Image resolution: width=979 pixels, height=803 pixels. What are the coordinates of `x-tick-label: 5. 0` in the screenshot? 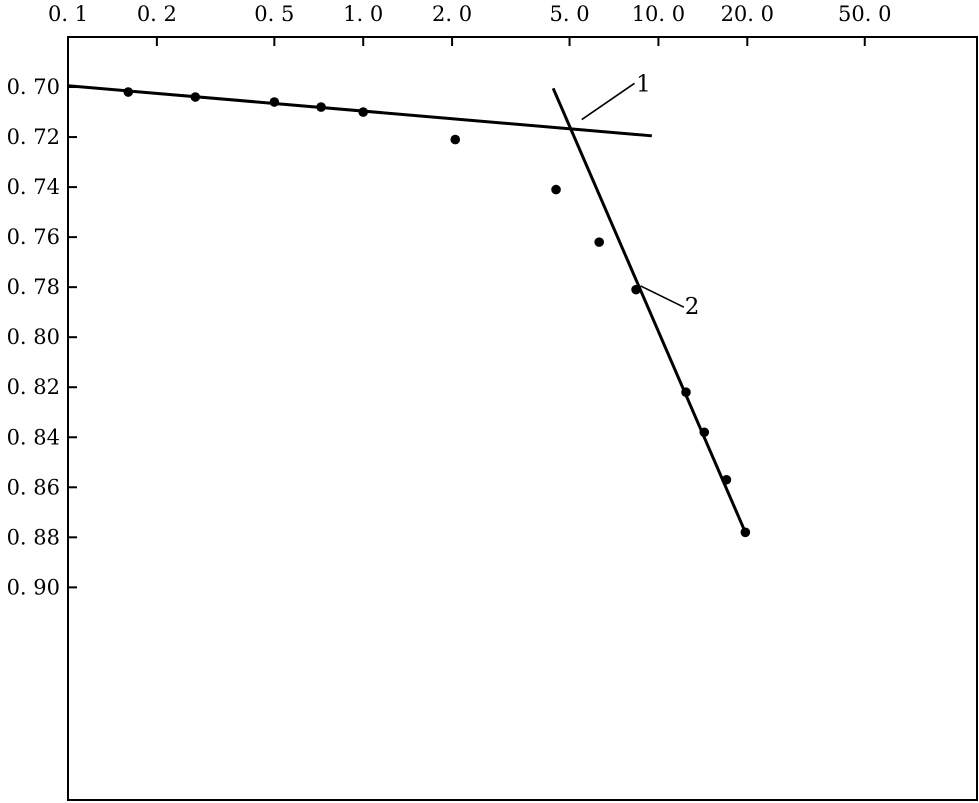 It's located at (570, 14).